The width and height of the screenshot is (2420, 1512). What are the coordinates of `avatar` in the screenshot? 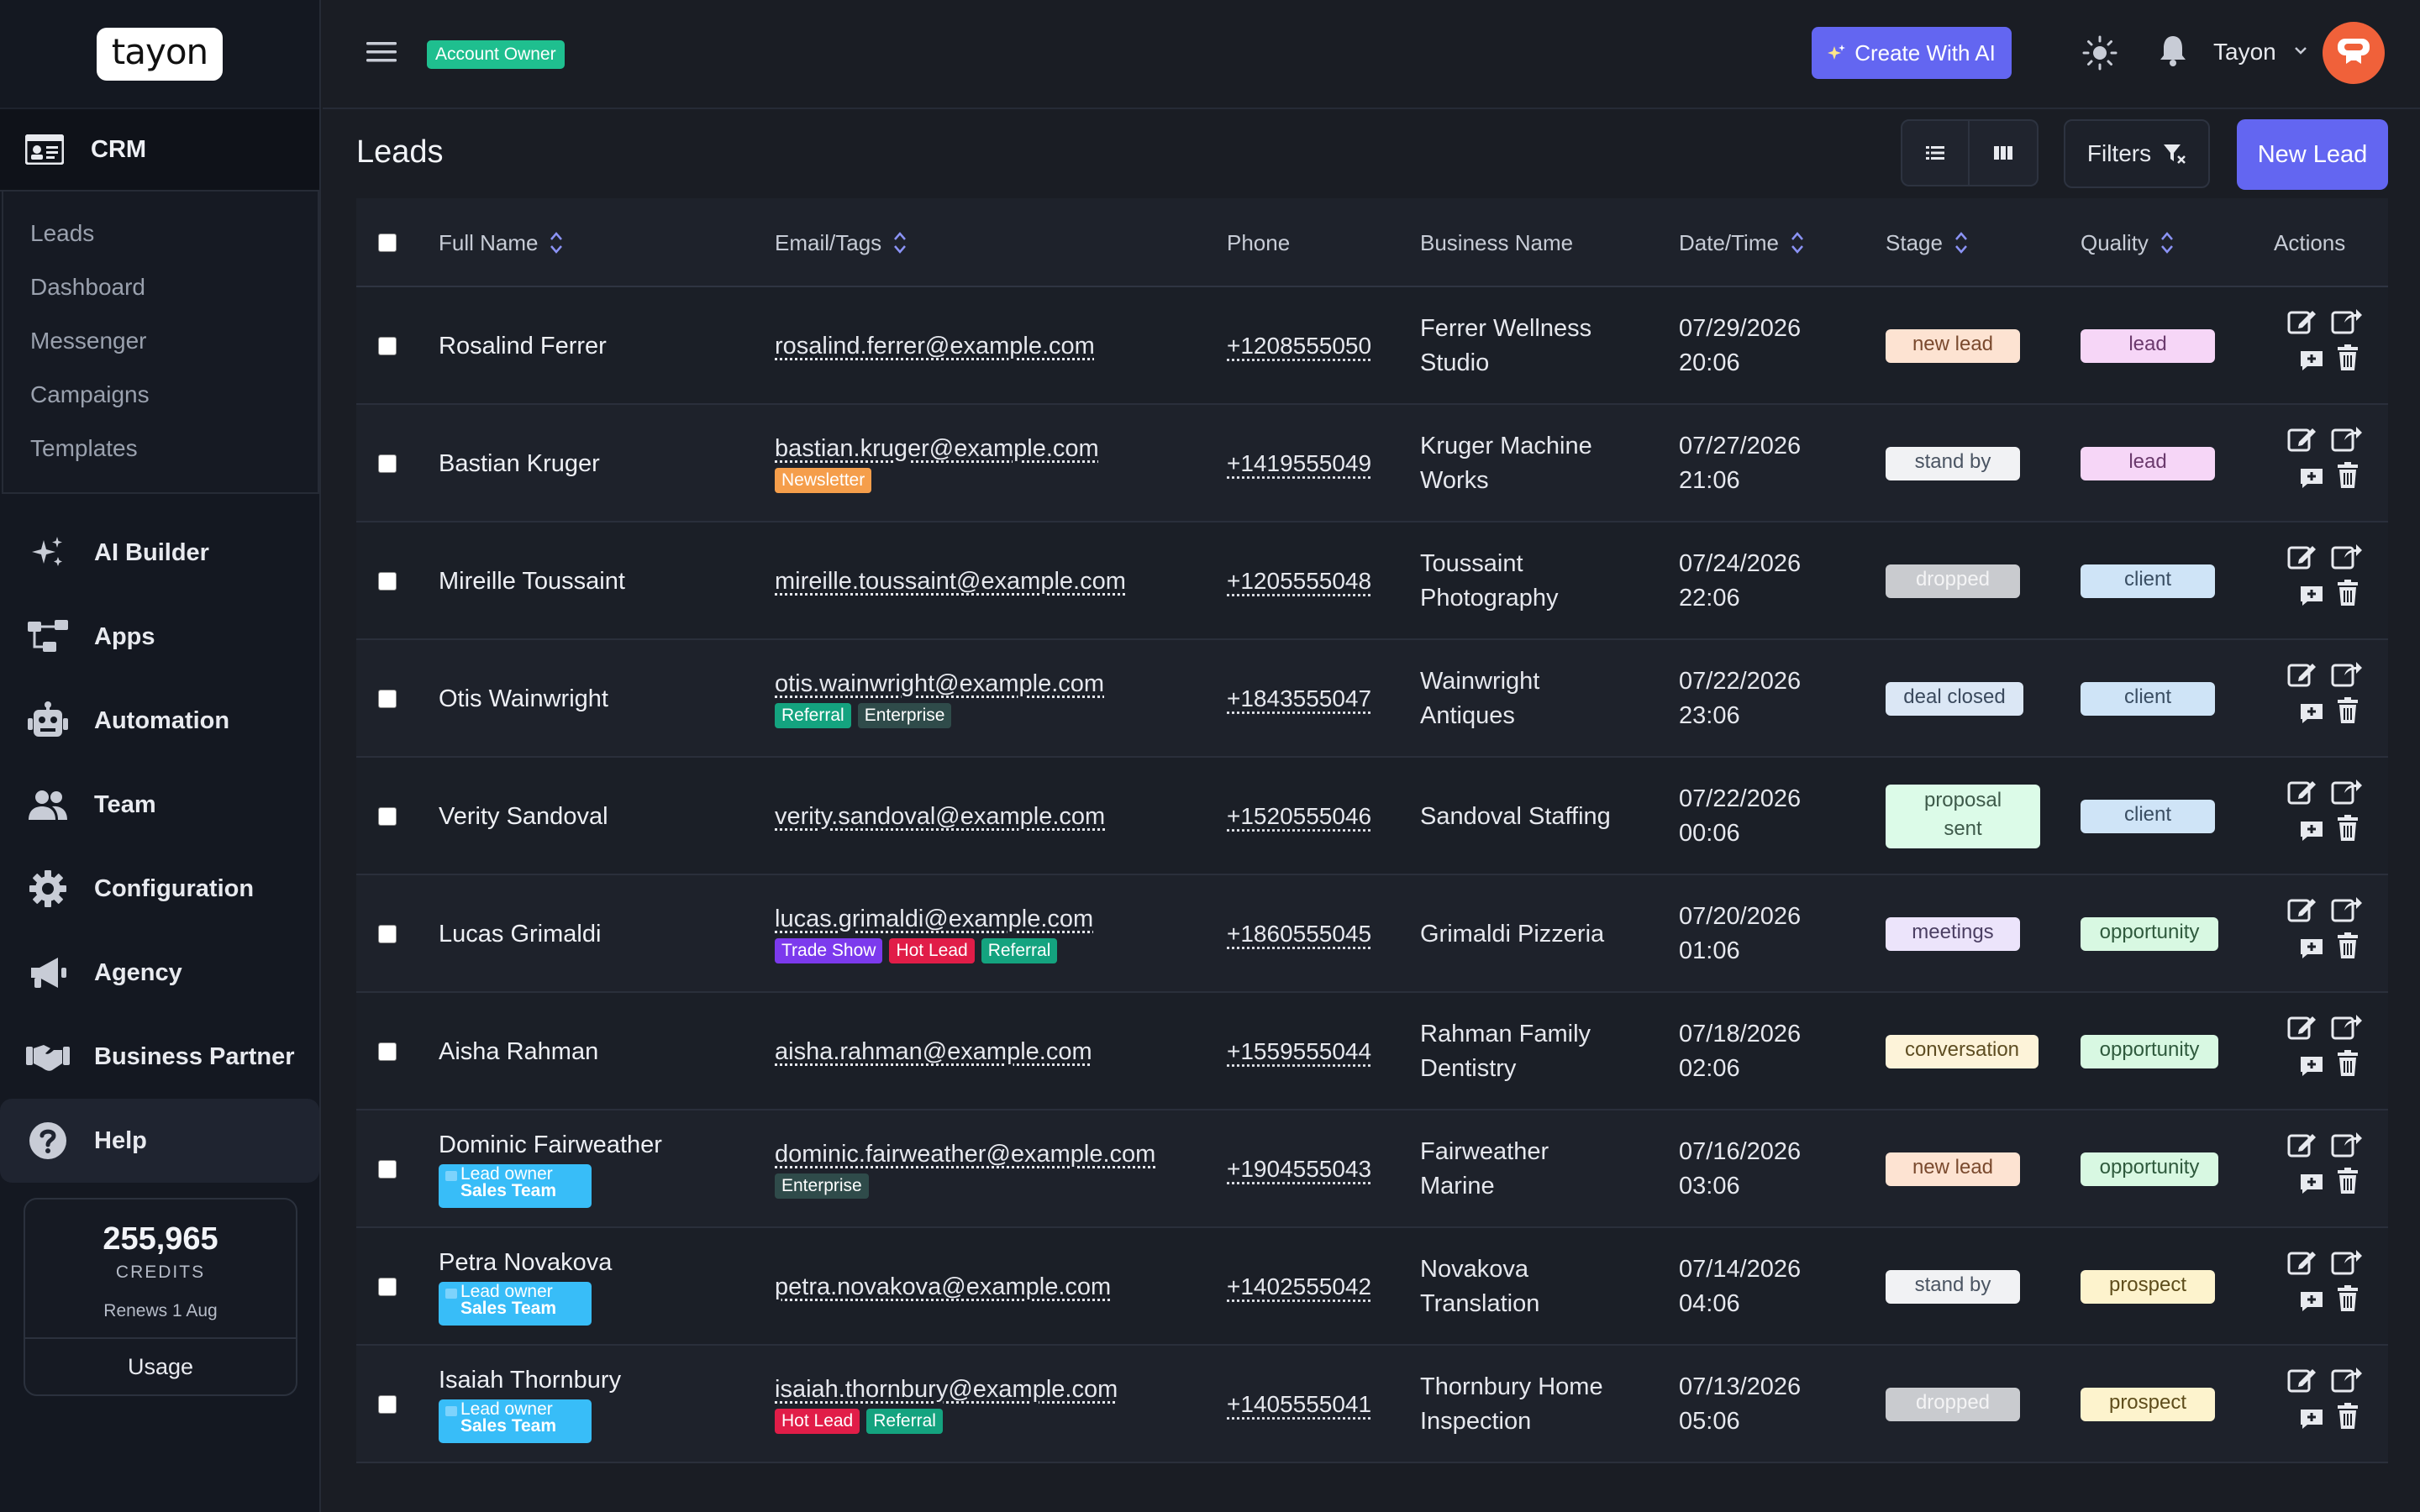 It's located at (2354, 53).